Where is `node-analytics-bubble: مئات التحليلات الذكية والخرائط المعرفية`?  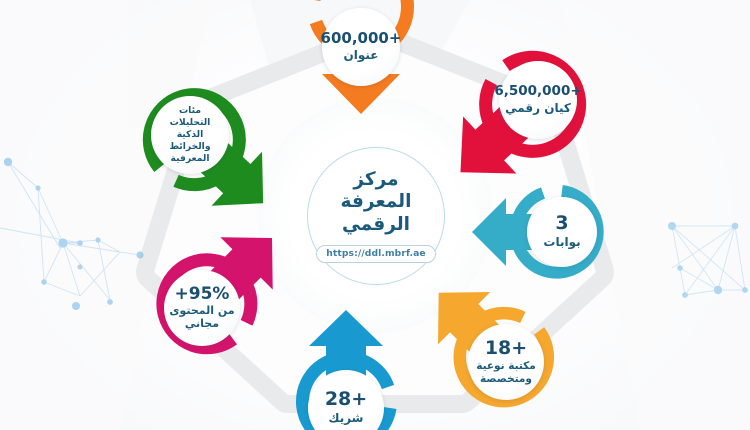
node-analytics-bubble: مئات التحليلات الذكية والخرائط المعرفية is located at coordinates (190, 135).